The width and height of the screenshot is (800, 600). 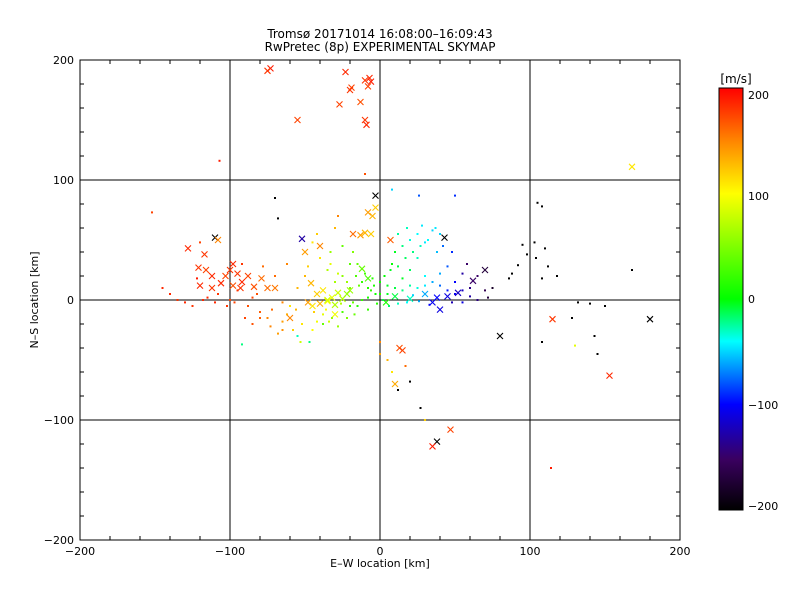 What do you see at coordinates (59, 300) in the screenshot?
I see `y-tick-labels: −200 −100 0 100 200` at bounding box center [59, 300].